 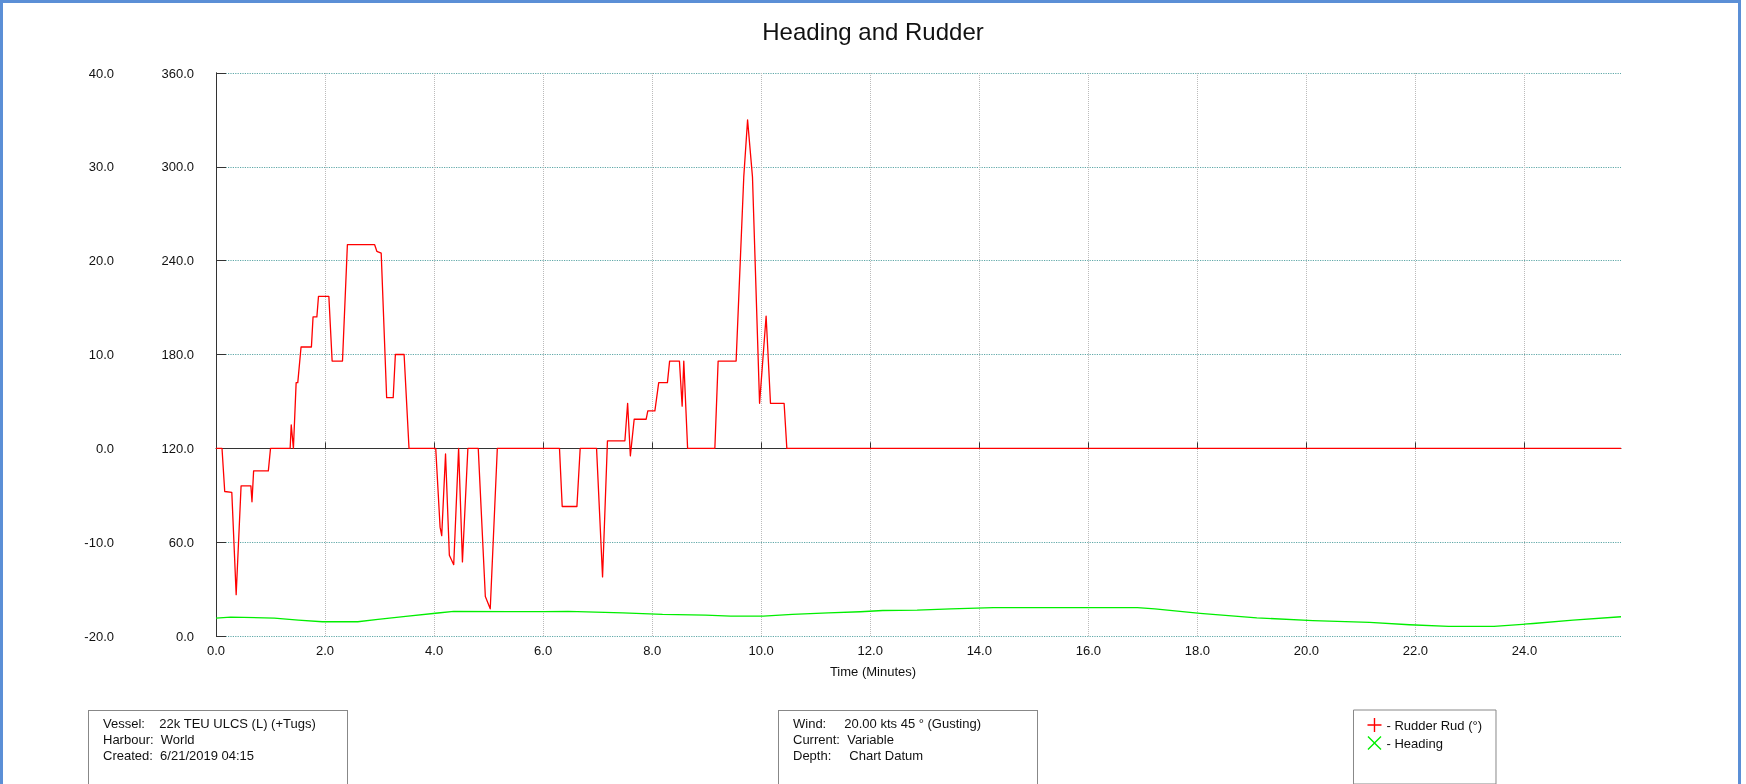 I want to click on x-tick-label: 0.0, so click(x=216, y=650).